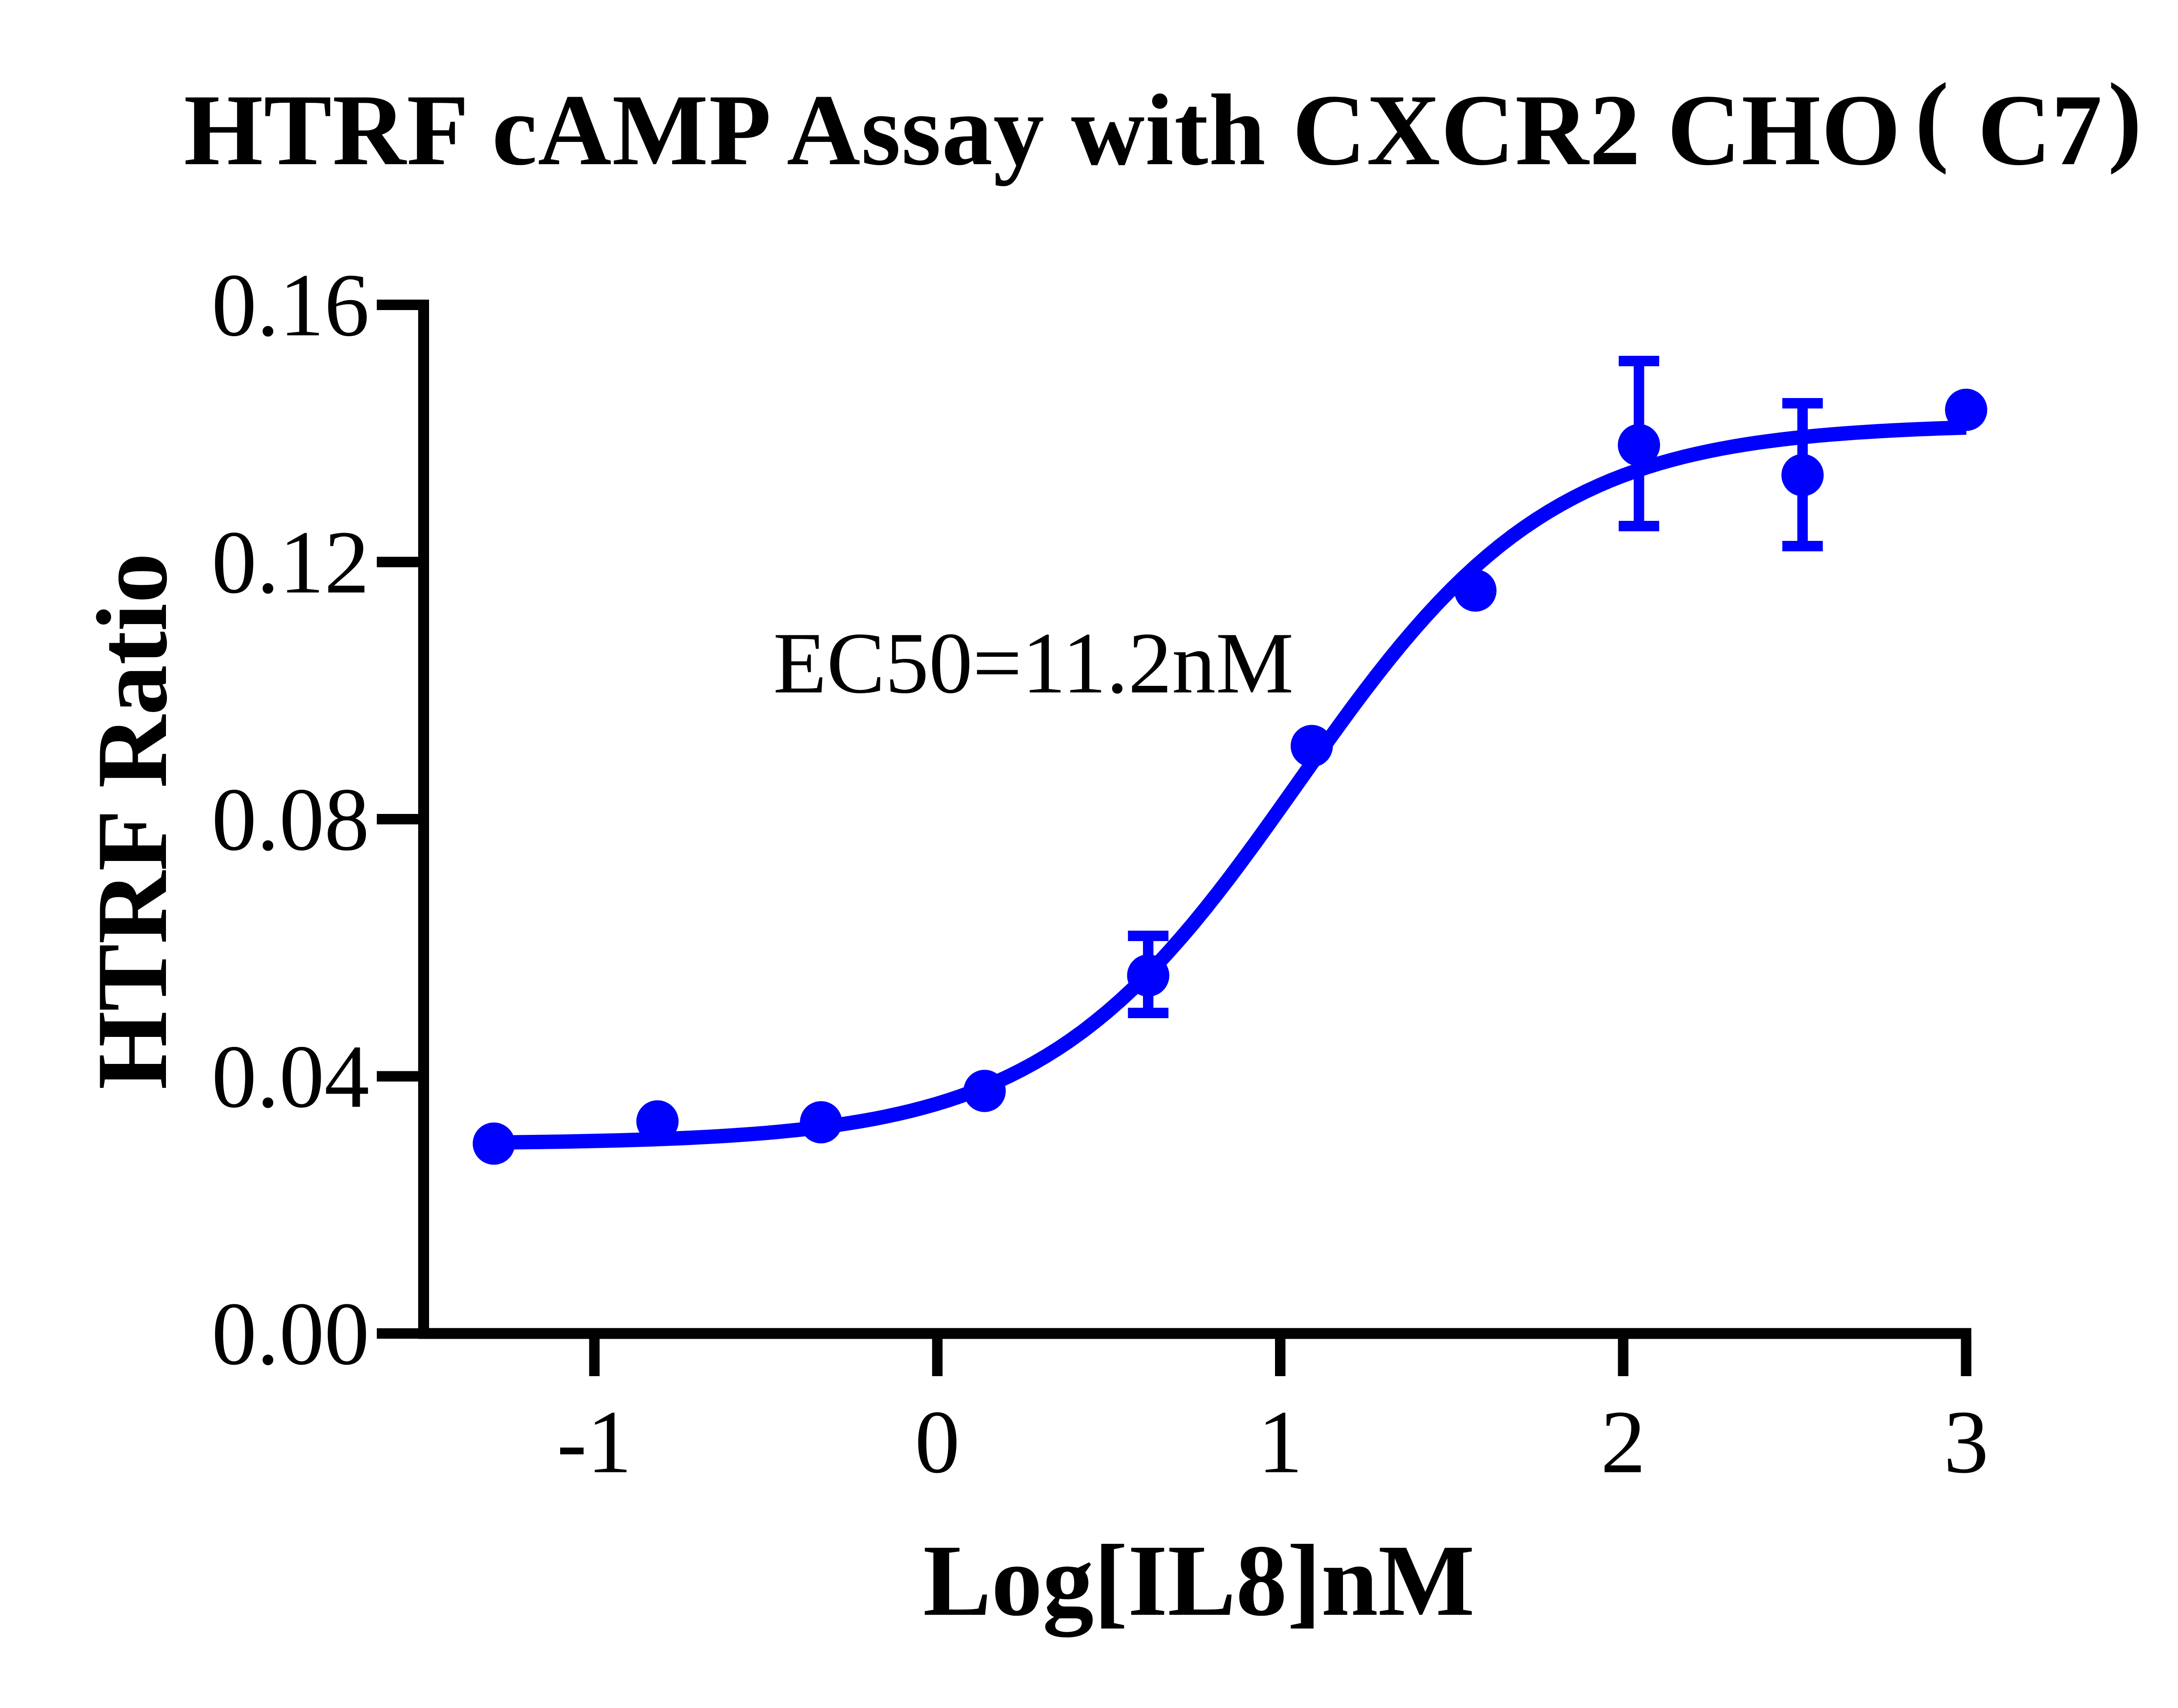 Image resolution: width=2178 pixels, height=1708 pixels. What do you see at coordinates (1199, 1580) in the screenshot?
I see `svg-text: Log[IL8]nM` at bounding box center [1199, 1580].